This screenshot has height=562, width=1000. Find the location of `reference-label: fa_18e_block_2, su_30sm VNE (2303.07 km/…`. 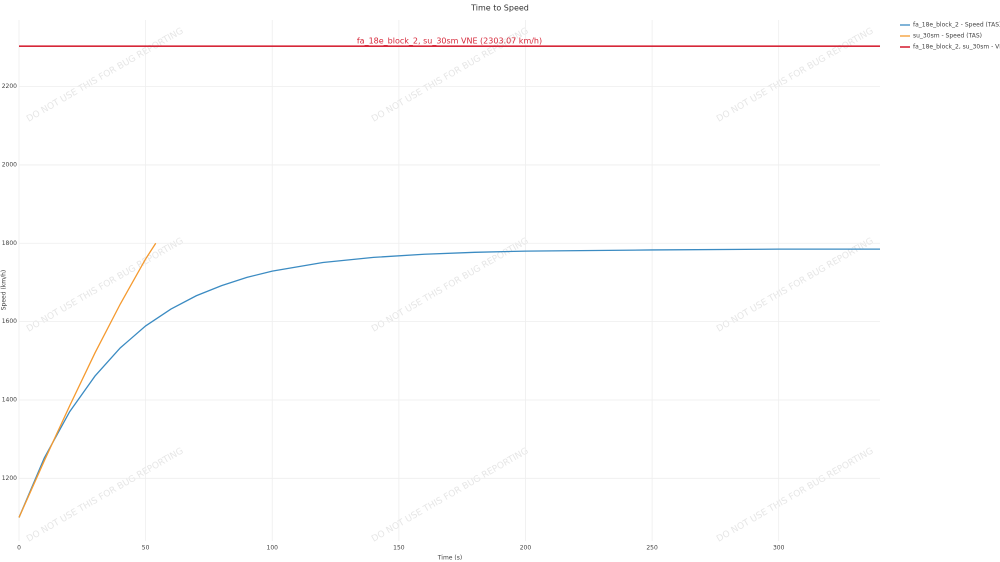

reference-label: fa_18e_block_2, su_30sm VNE (2303.07 km/… is located at coordinates (449, 41).